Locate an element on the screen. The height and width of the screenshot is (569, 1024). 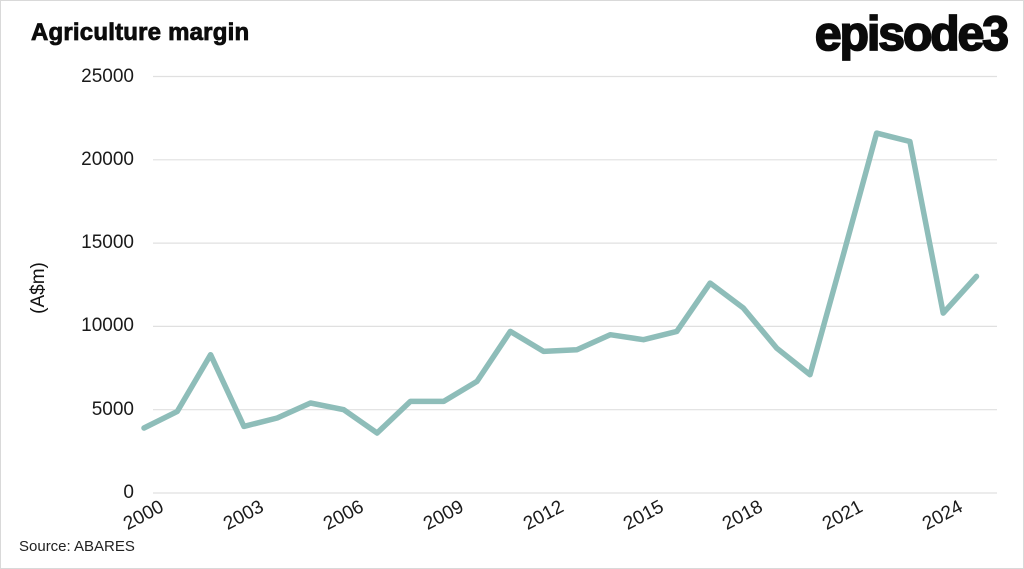
y-tick-label: 5000 is located at coordinates (112, 409).